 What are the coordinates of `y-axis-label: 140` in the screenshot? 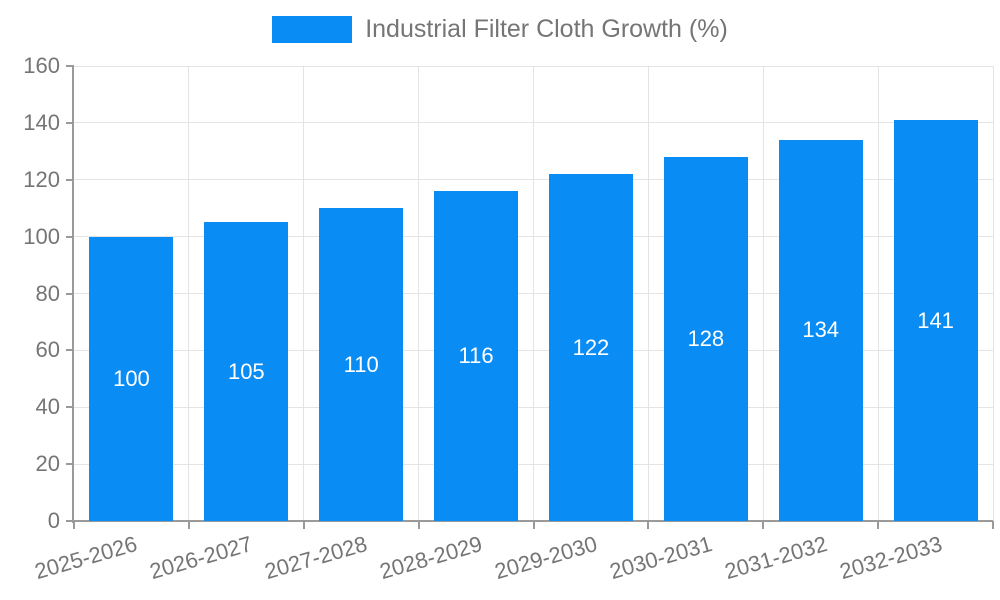 It's located at (41, 122).